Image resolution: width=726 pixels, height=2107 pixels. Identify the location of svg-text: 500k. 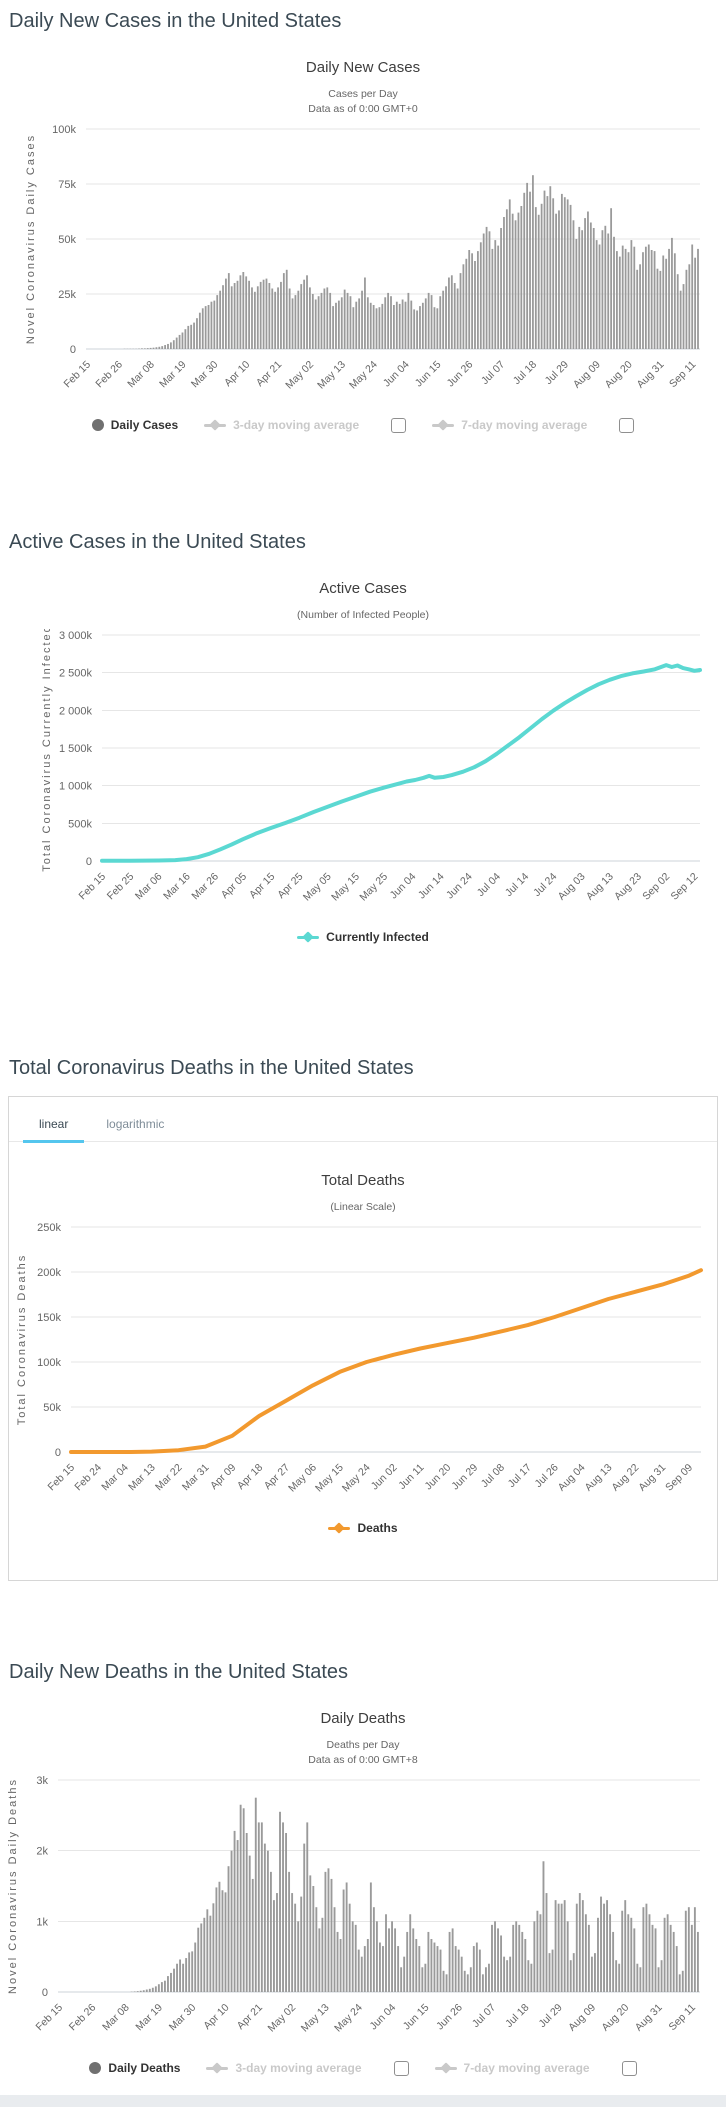
(80, 824).